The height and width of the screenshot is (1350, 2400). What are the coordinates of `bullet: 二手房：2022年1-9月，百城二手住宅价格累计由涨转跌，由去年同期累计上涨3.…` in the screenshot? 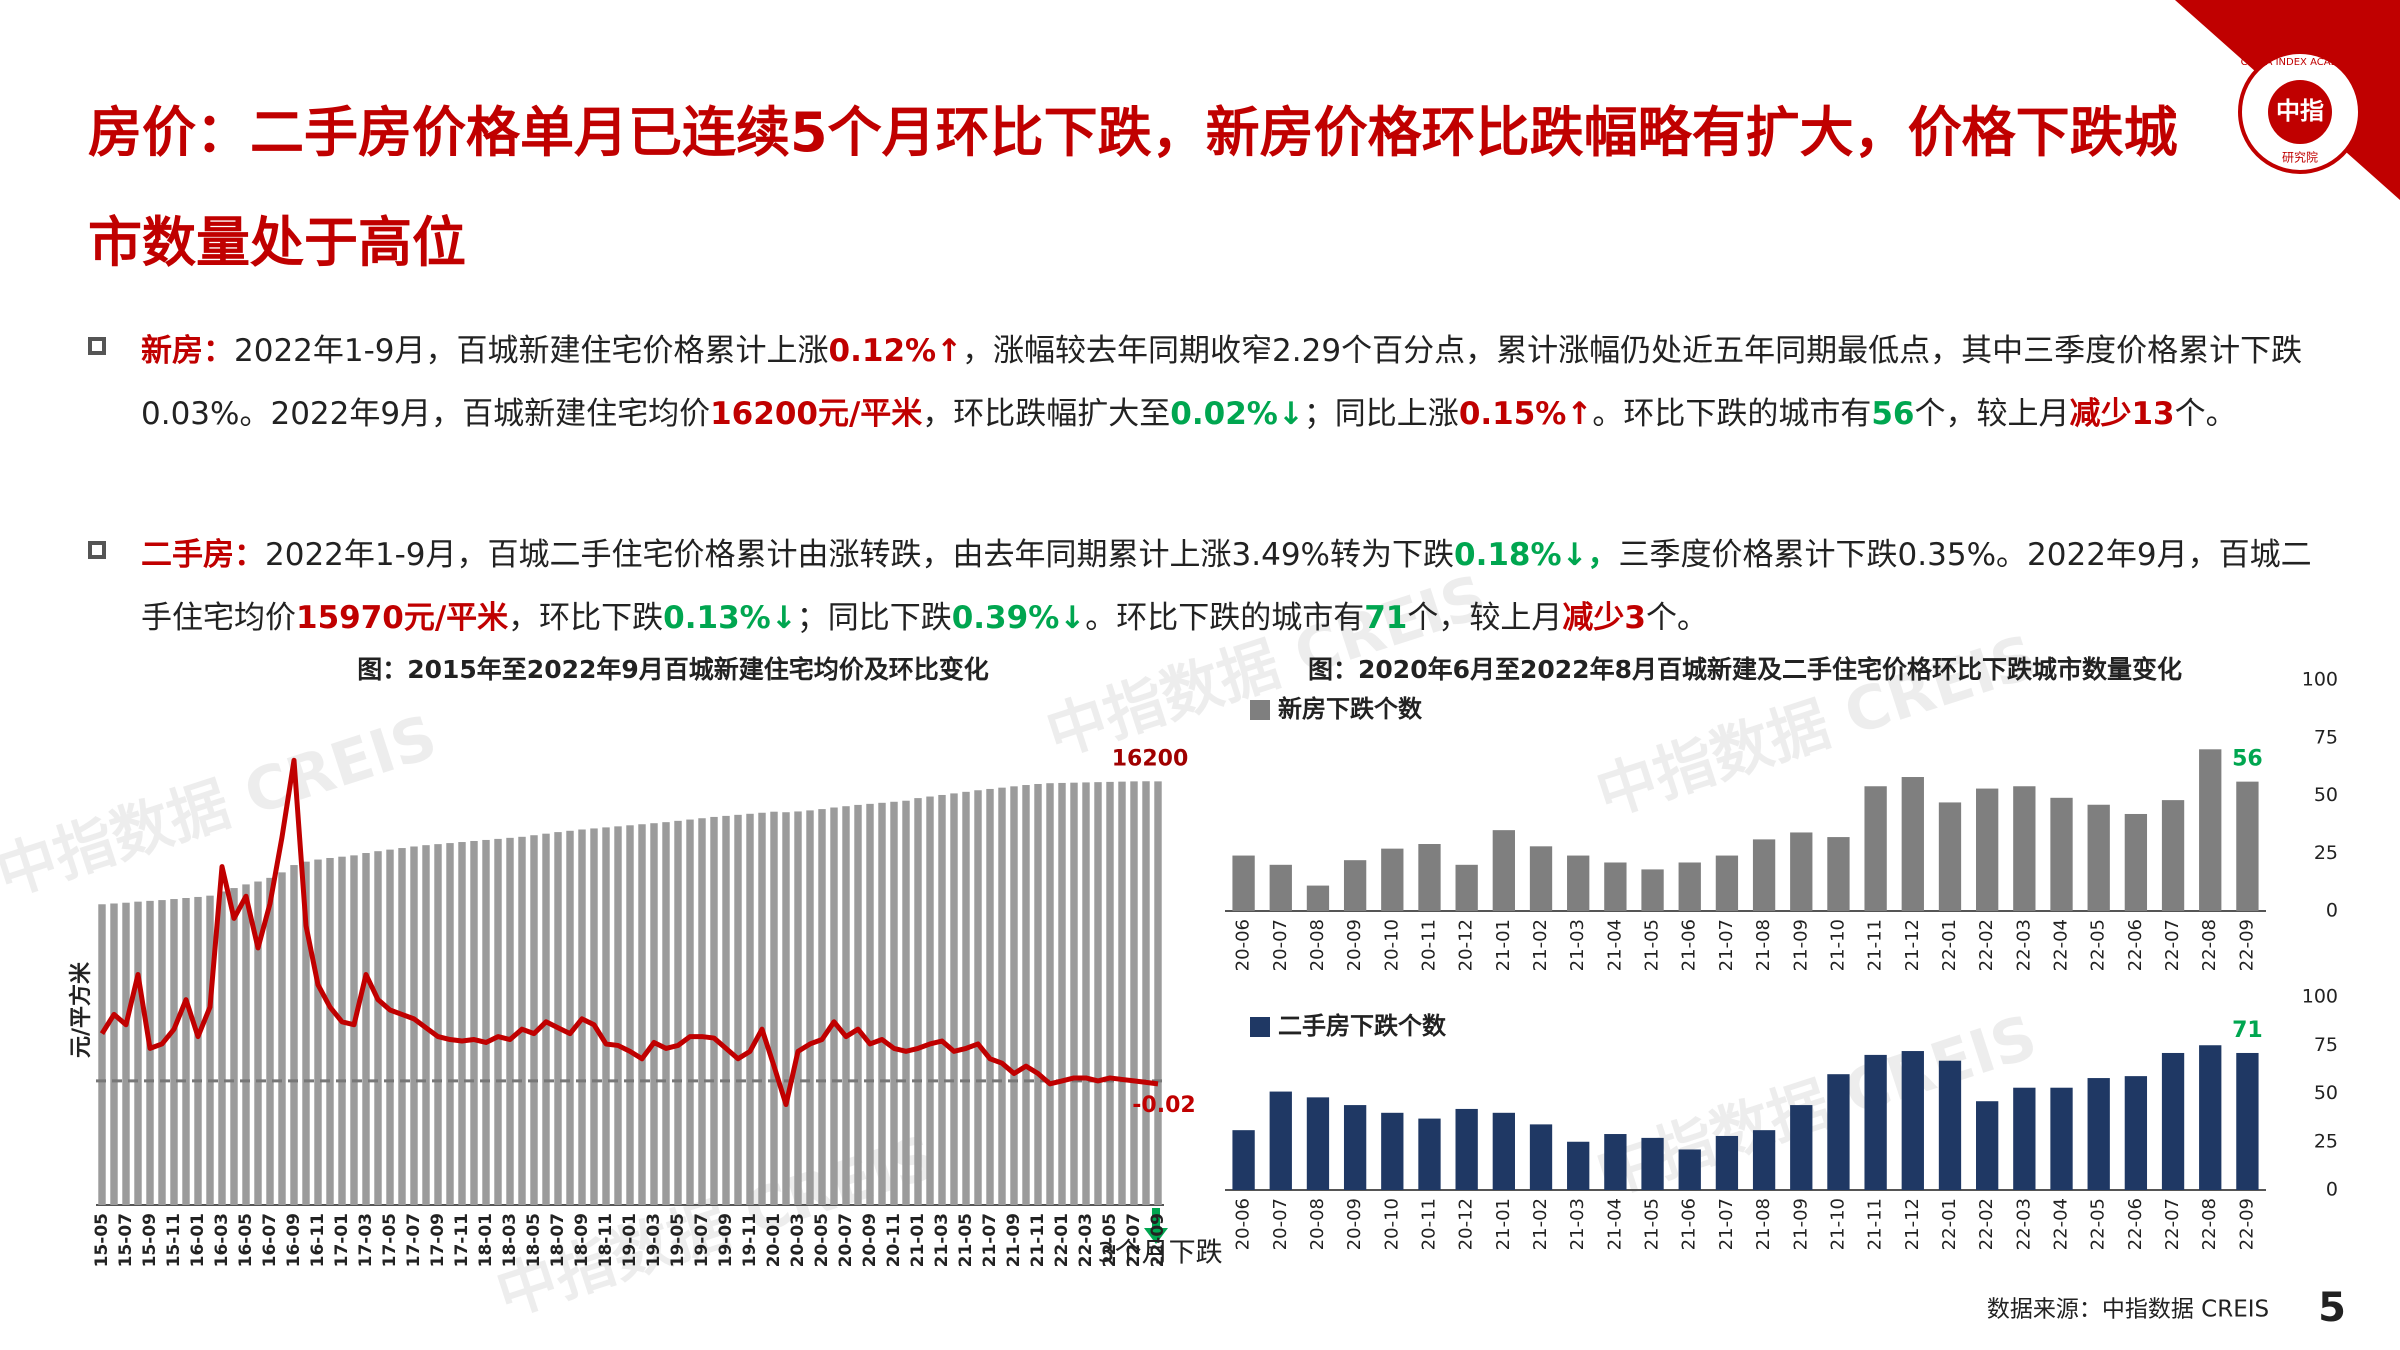 It's located at (1236, 587).